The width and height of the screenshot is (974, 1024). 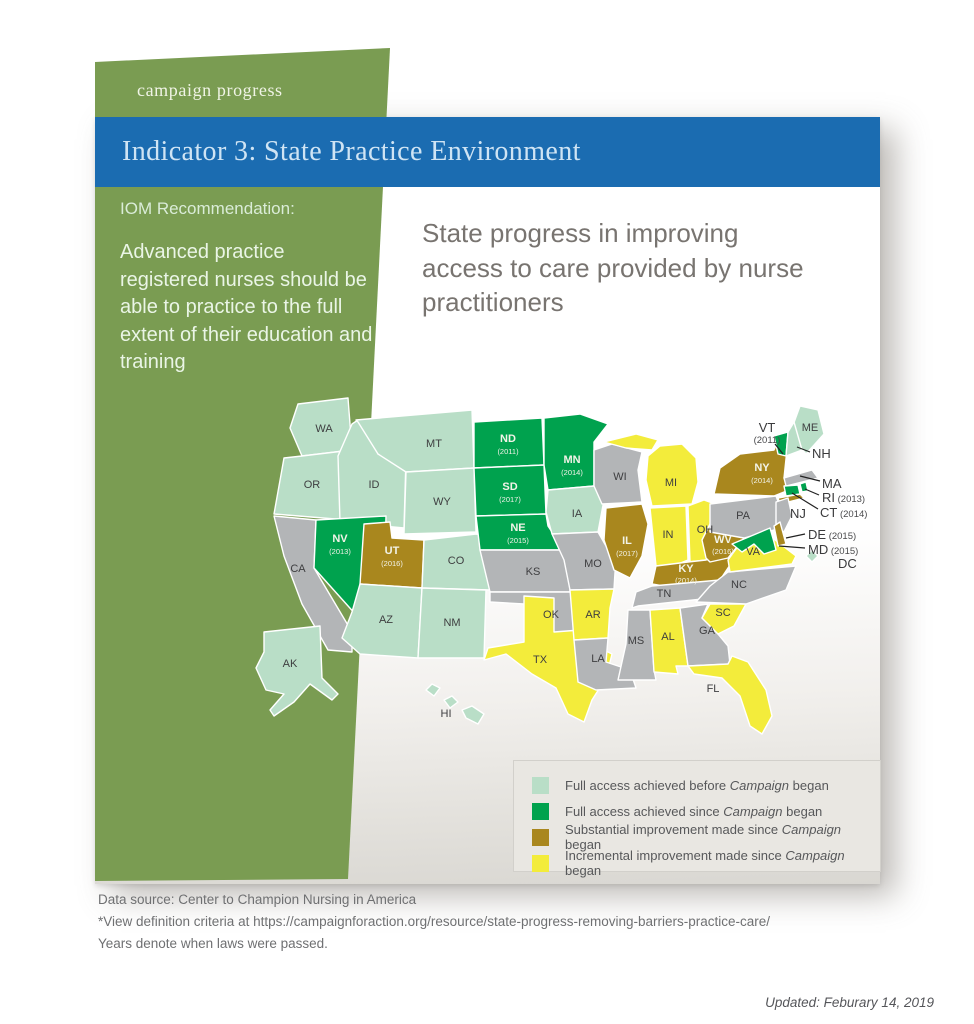 I want to click on state-HI, so click(x=455, y=704).